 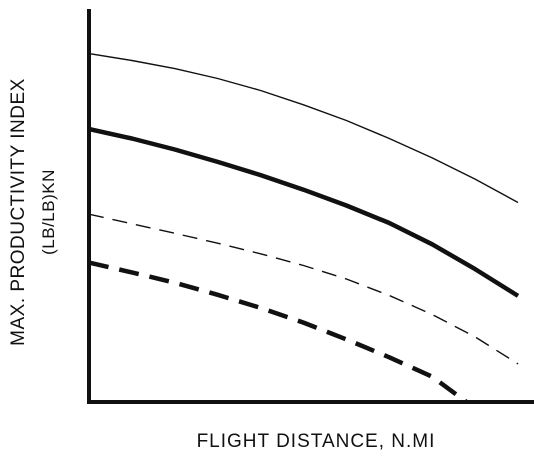 What do you see at coordinates (48, 212) in the screenshot?
I see `y-axis-units: (LB/LB)KN` at bounding box center [48, 212].